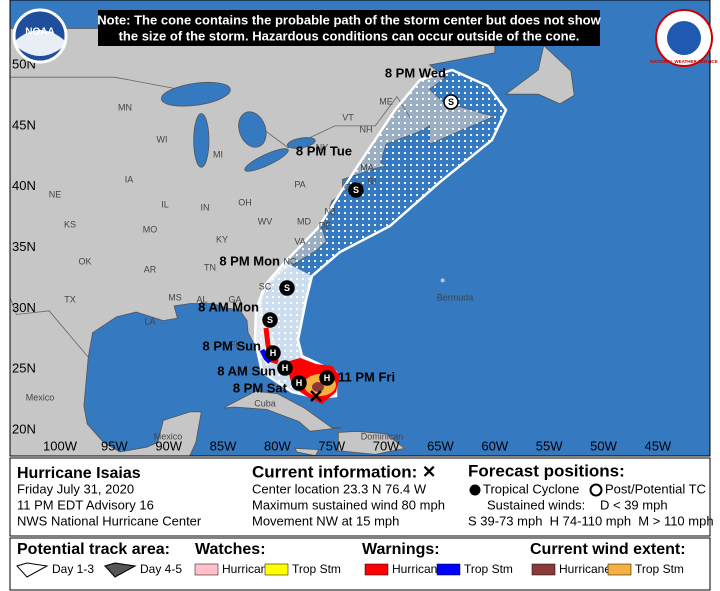 The image size is (720, 591). What do you see at coordinates (494, 445) in the screenshot?
I see `lon-label: 60W` at bounding box center [494, 445].